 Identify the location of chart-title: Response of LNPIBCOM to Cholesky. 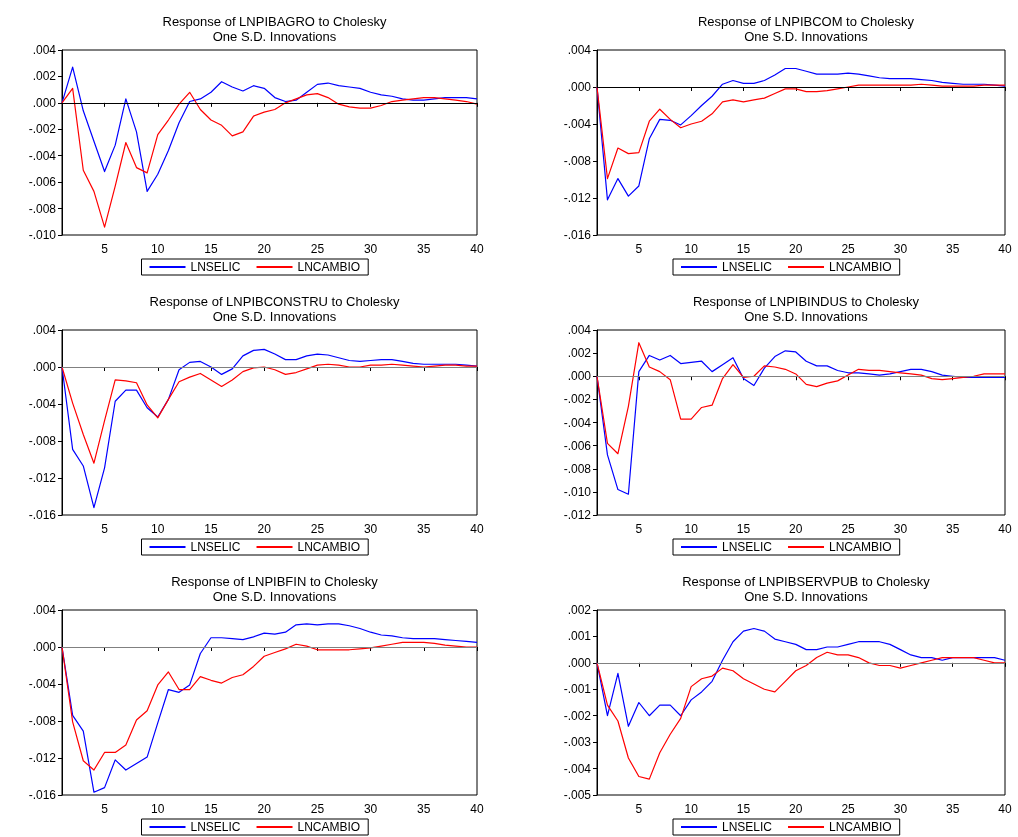
(806, 21).